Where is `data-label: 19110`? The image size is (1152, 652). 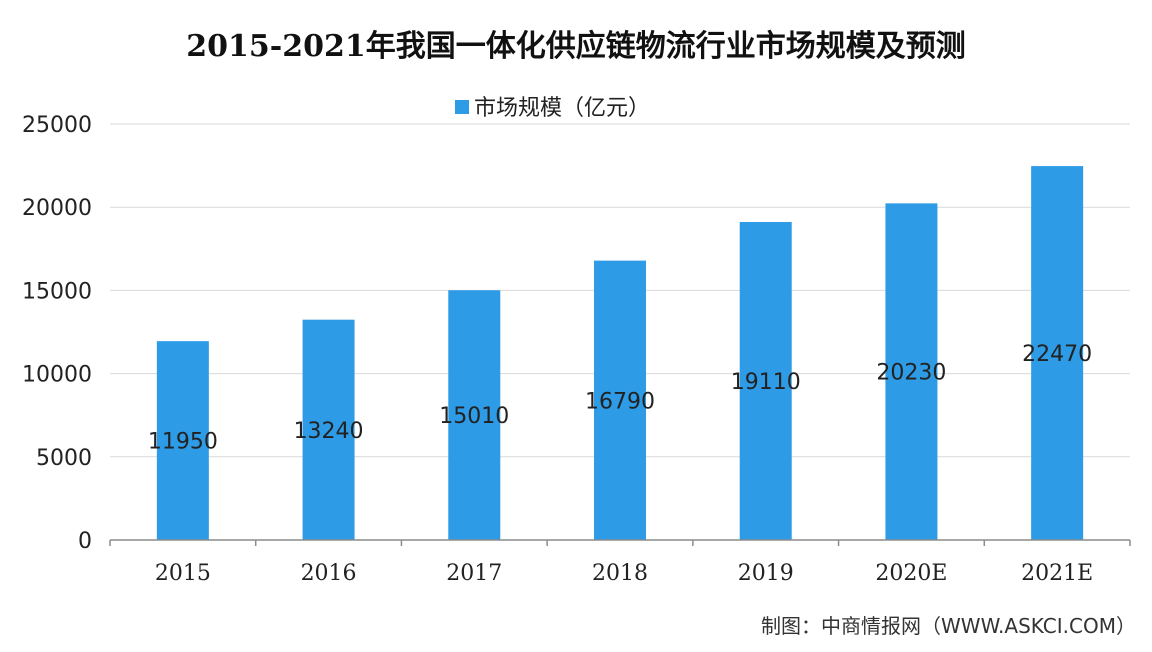 data-label: 19110 is located at coordinates (766, 382).